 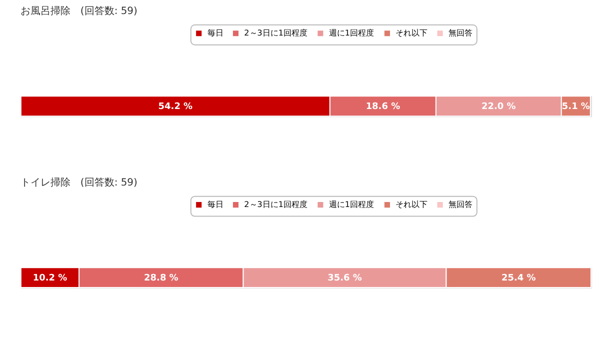 I want to click on data-label: 18.6 %, so click(x=383, y=107).